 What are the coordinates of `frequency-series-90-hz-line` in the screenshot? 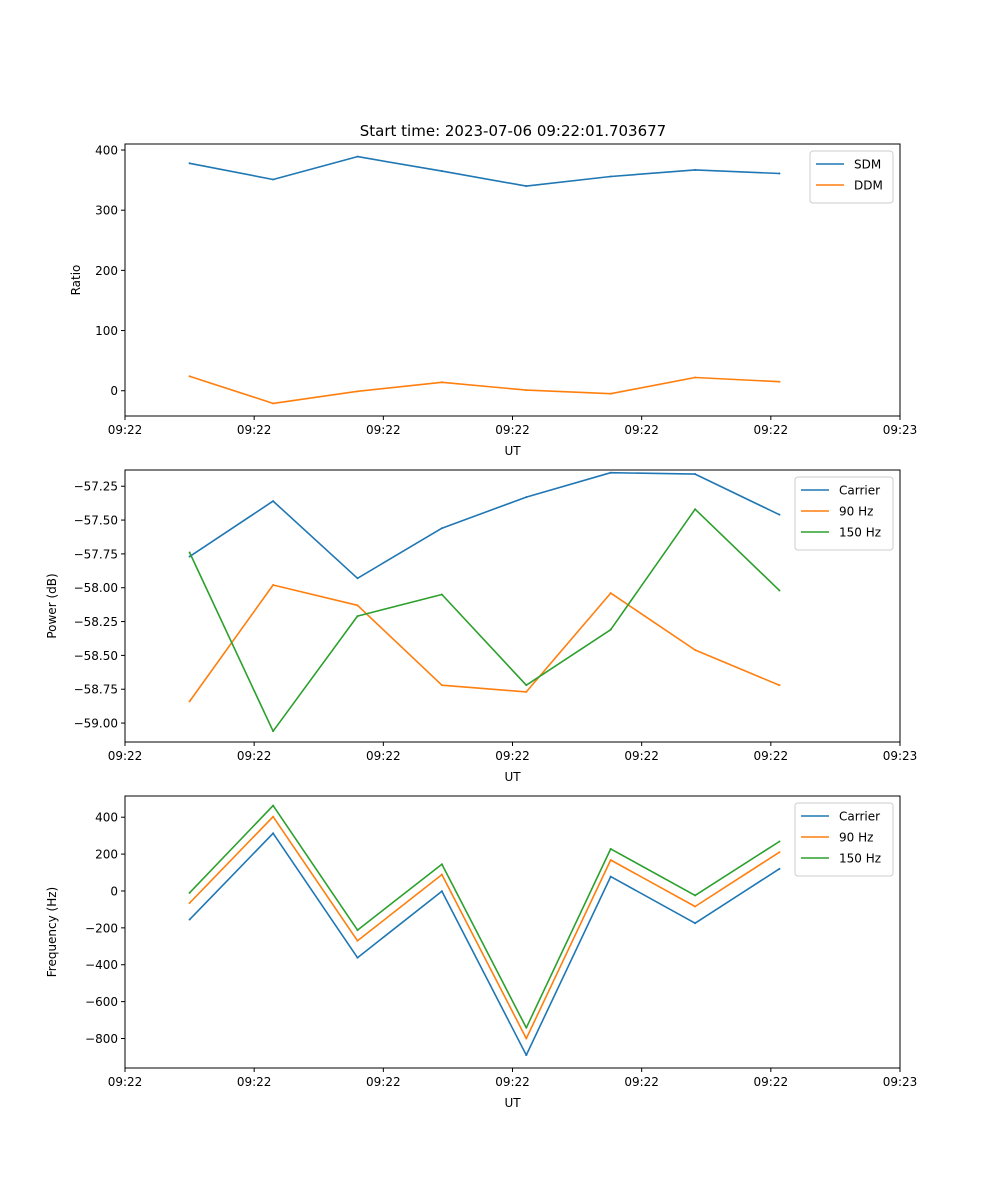 It's located at (484, 927).